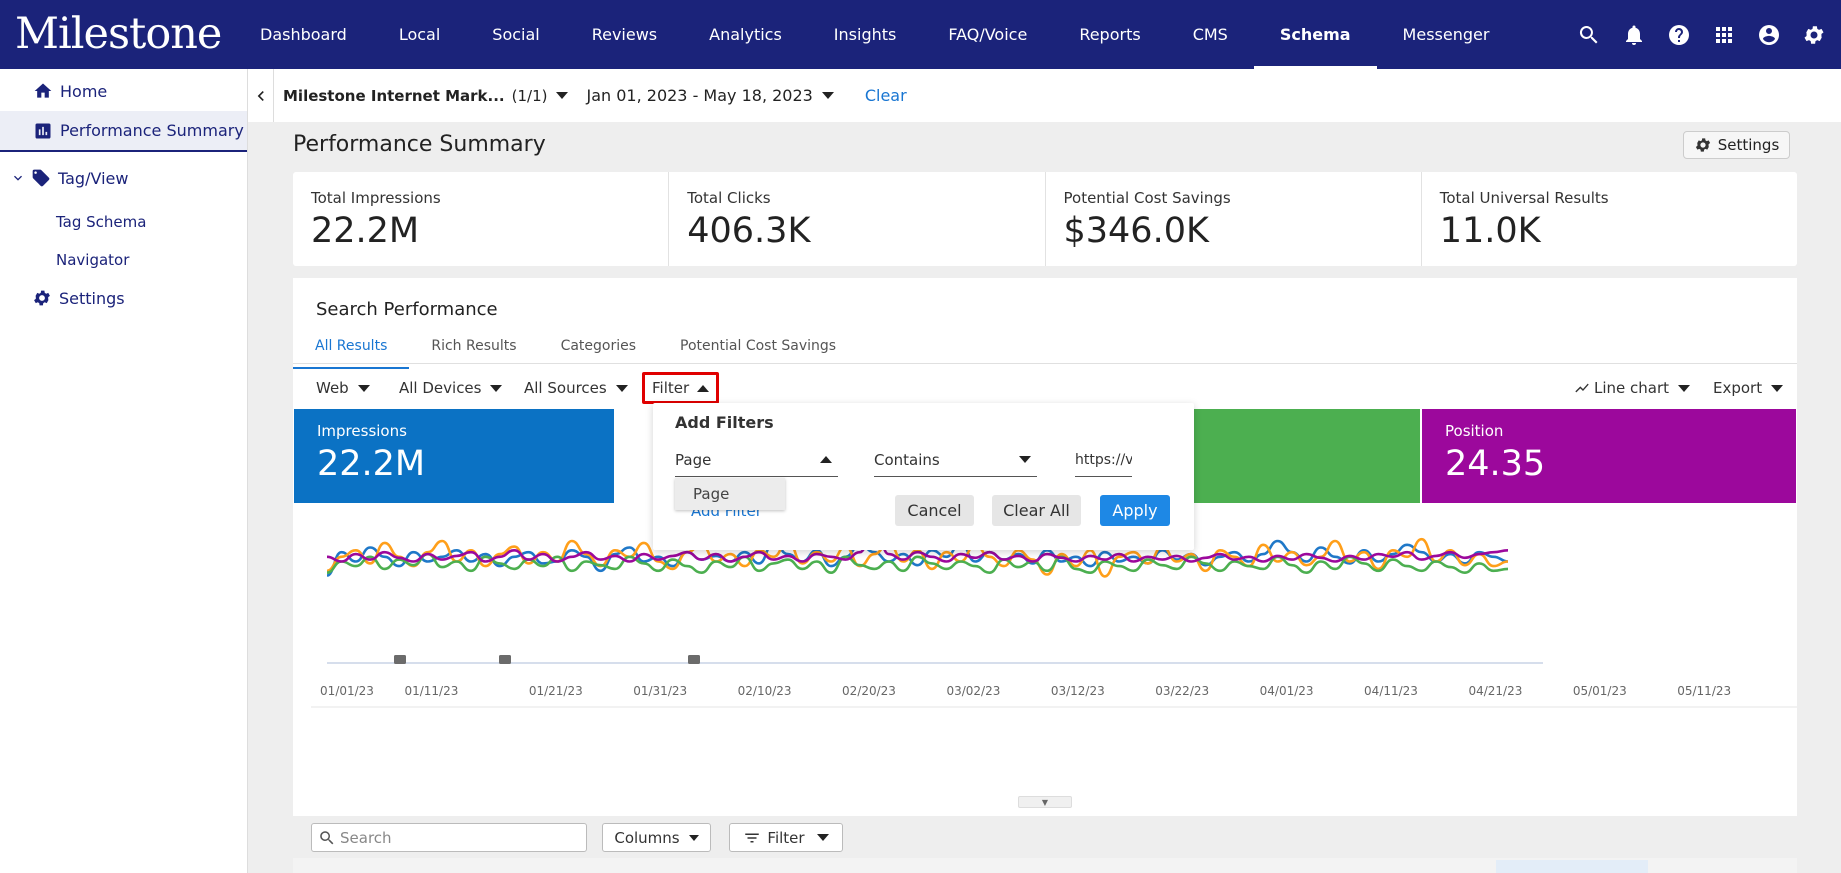 The height and width of the screenshot is (873, 1841). What do you see at coordinates (1391, 691) in the screenshot?
I see `x-tick-label: 04/11/23` at bounding box center [1391, 691].